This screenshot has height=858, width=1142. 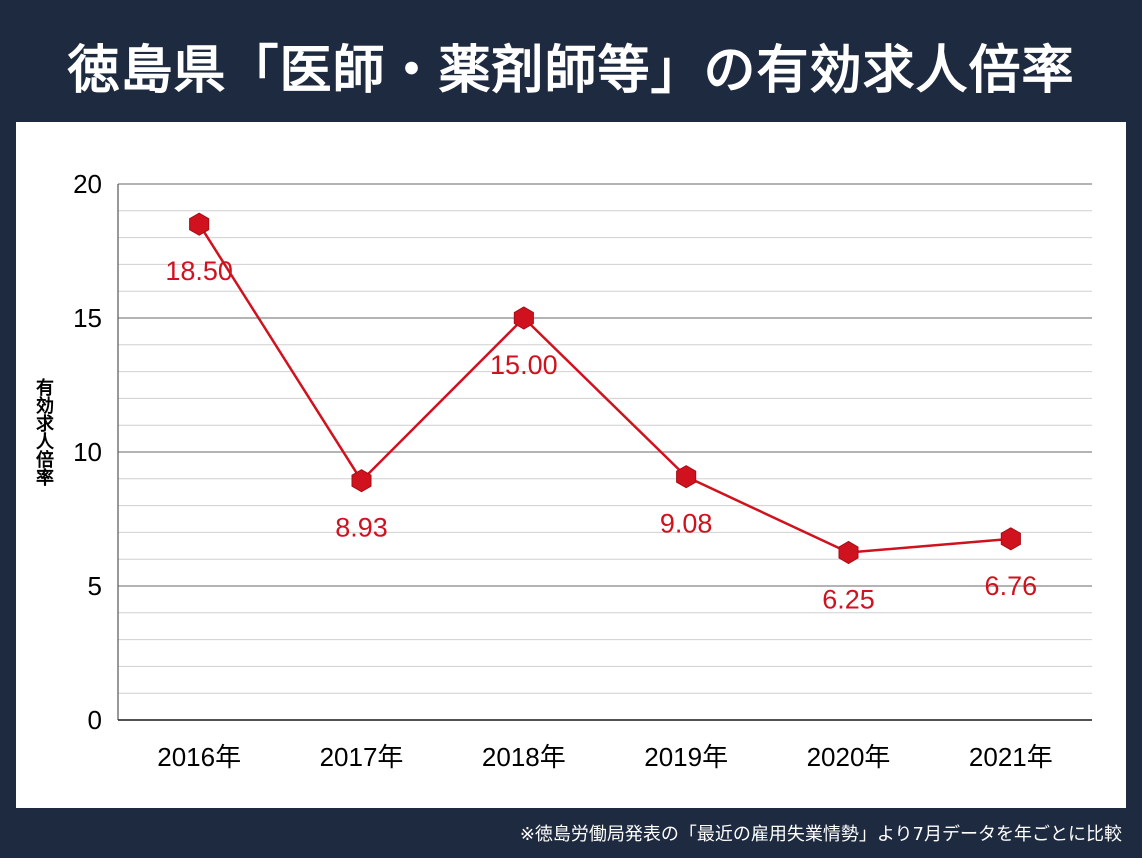 I want to click on x-tick-labels: 2016年 2017年 2018年 2019年 2020年 2021年, so click(x=605, y=757).